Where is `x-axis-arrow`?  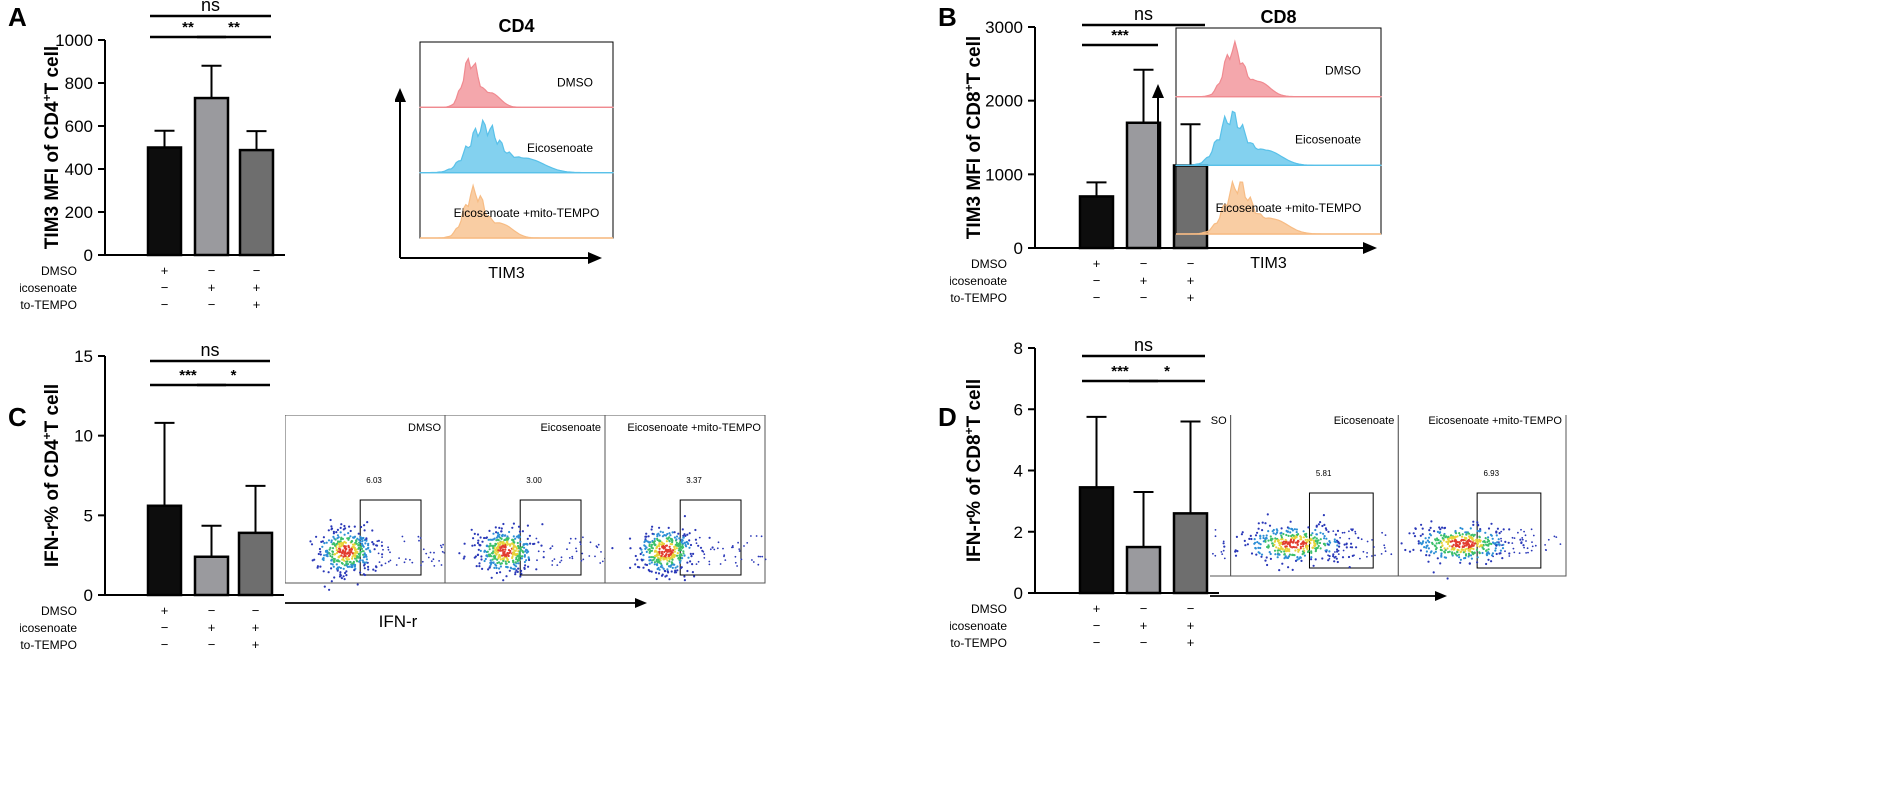
x-axis-arrow is located at coordinates (1370, 248).